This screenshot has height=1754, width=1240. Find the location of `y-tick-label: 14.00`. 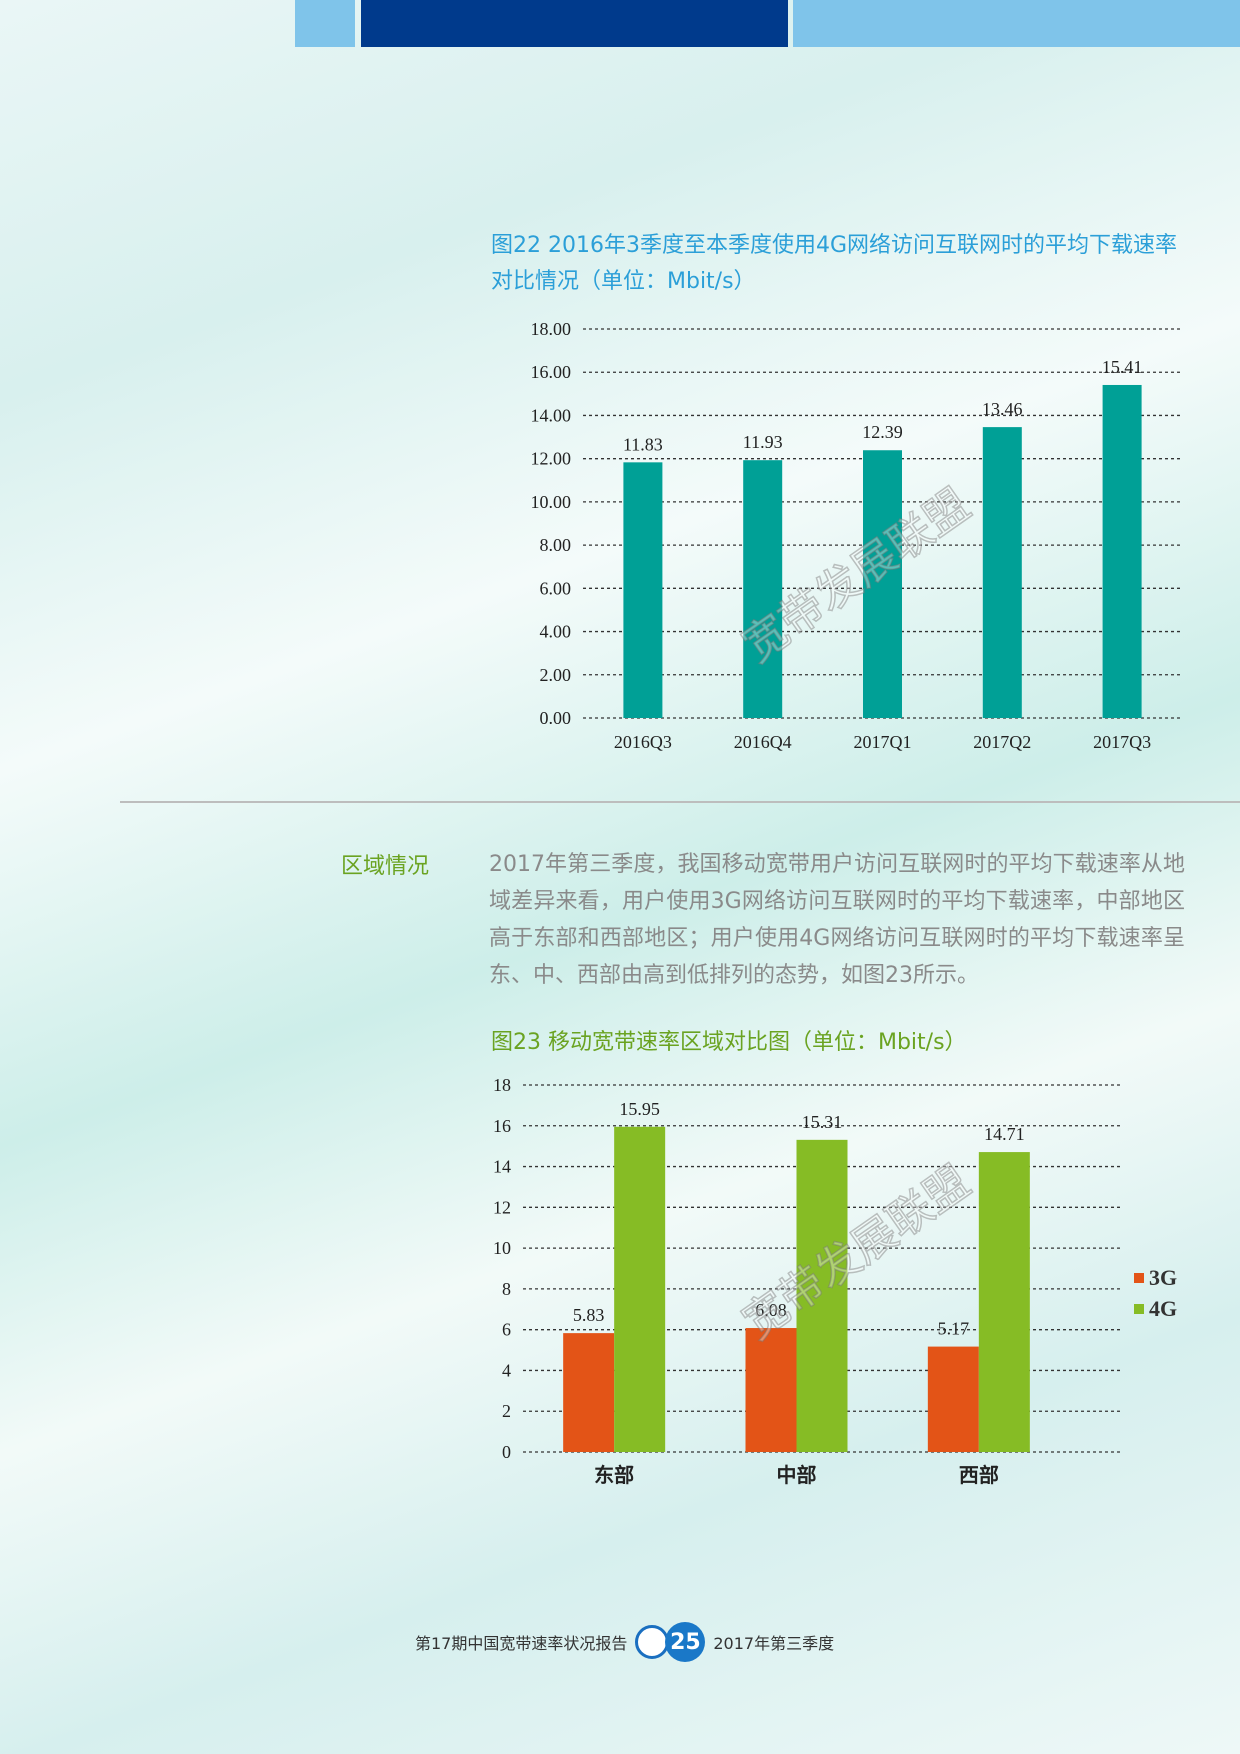

y-tick-label: 14.00 is located at coordinates (551, 415).